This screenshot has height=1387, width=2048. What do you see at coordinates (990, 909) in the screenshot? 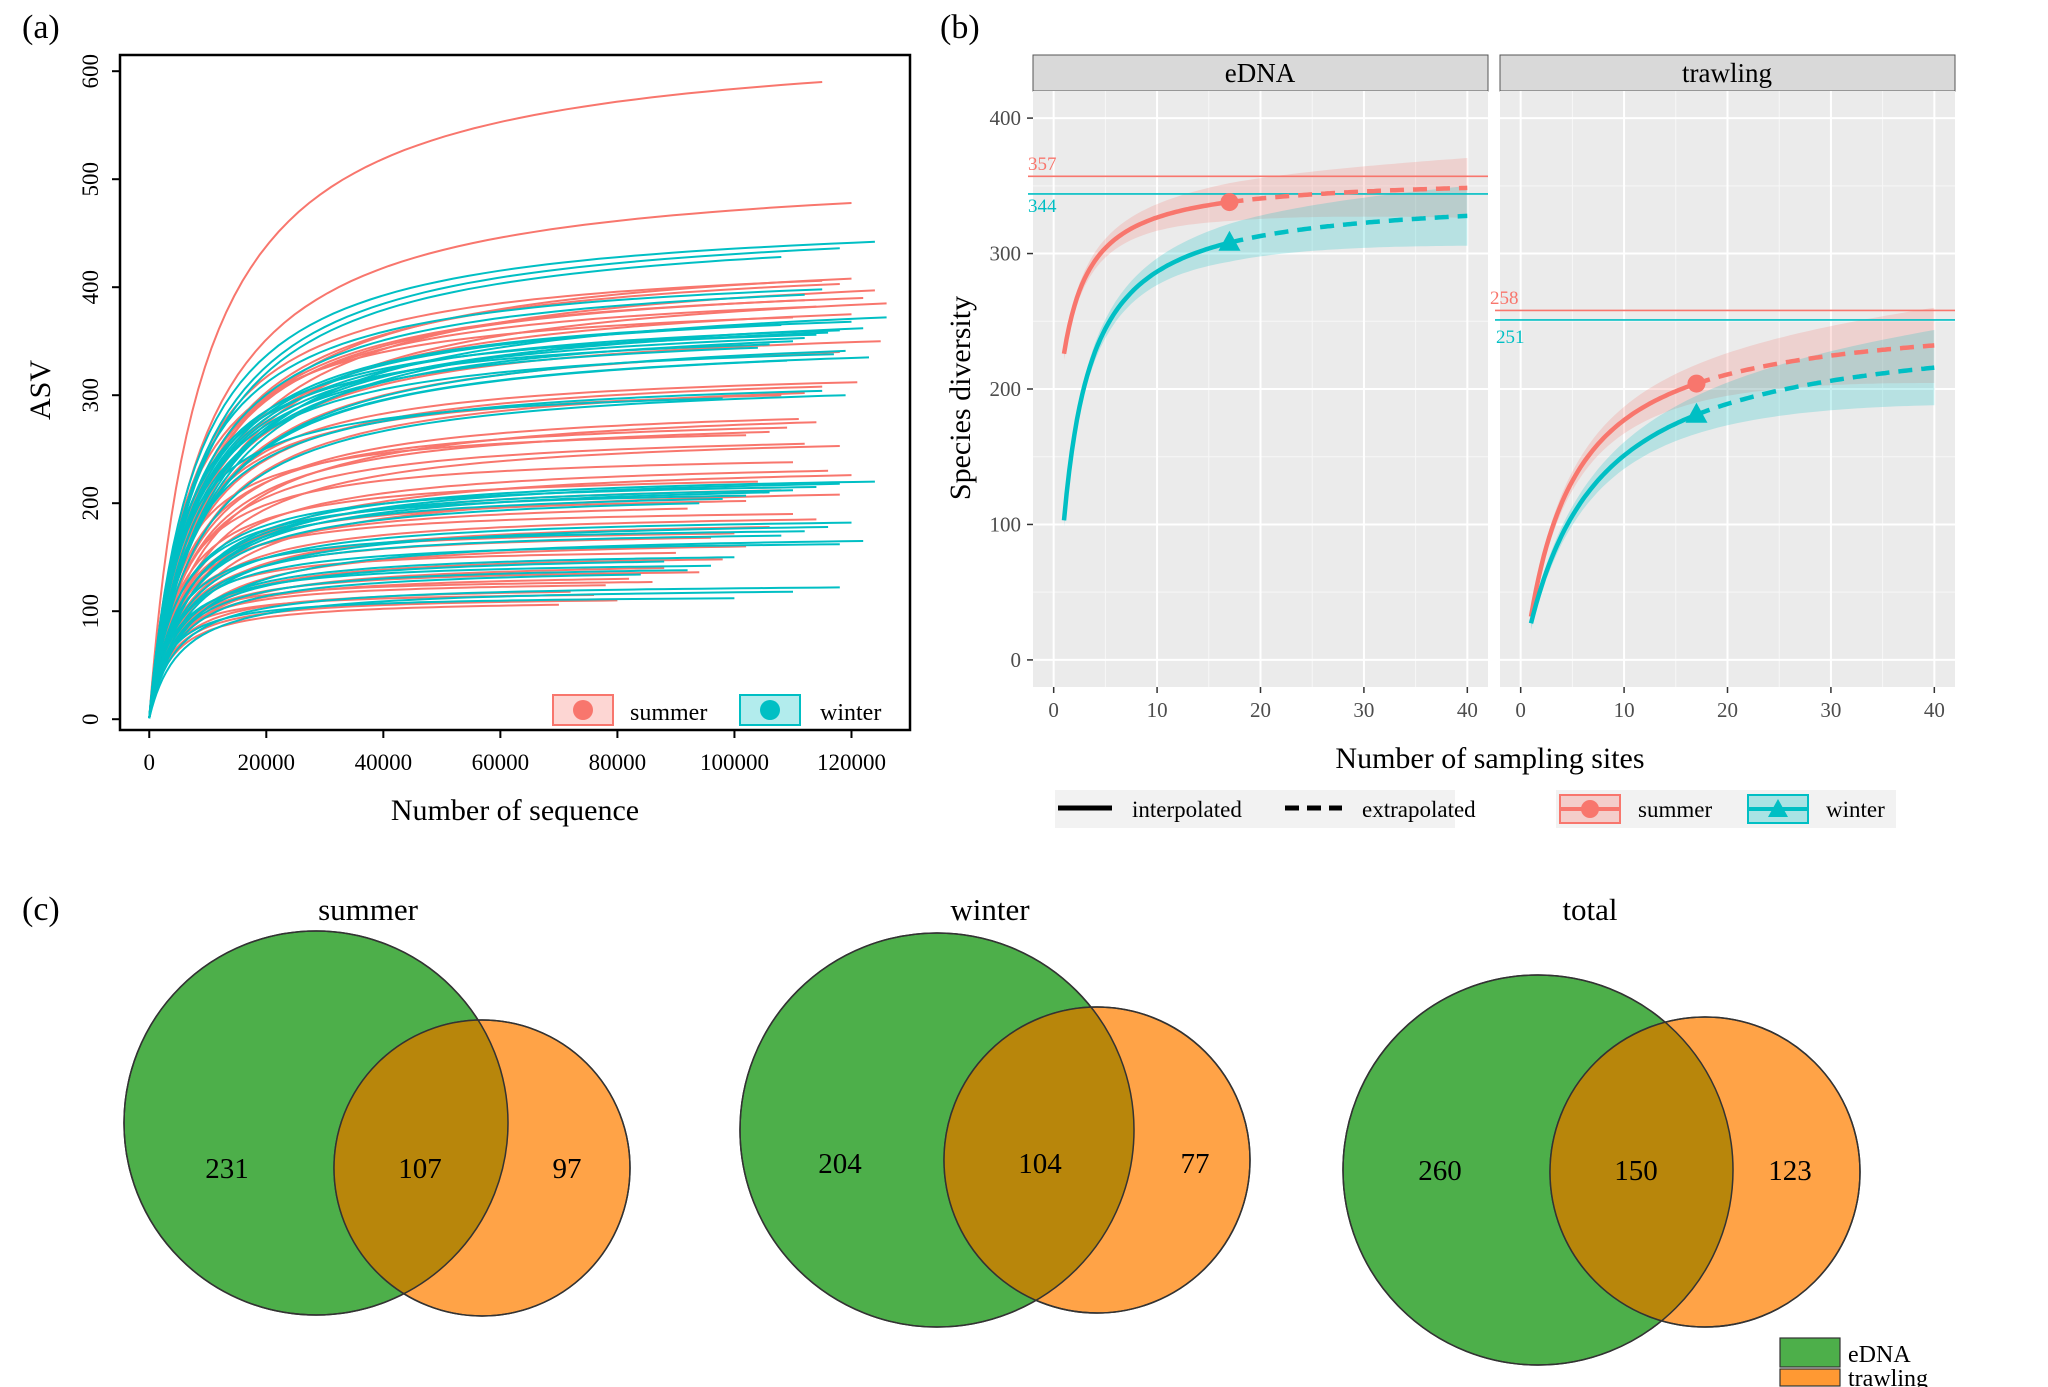
I see `venn-title-winter: winter` at bounding box center [990, 909].